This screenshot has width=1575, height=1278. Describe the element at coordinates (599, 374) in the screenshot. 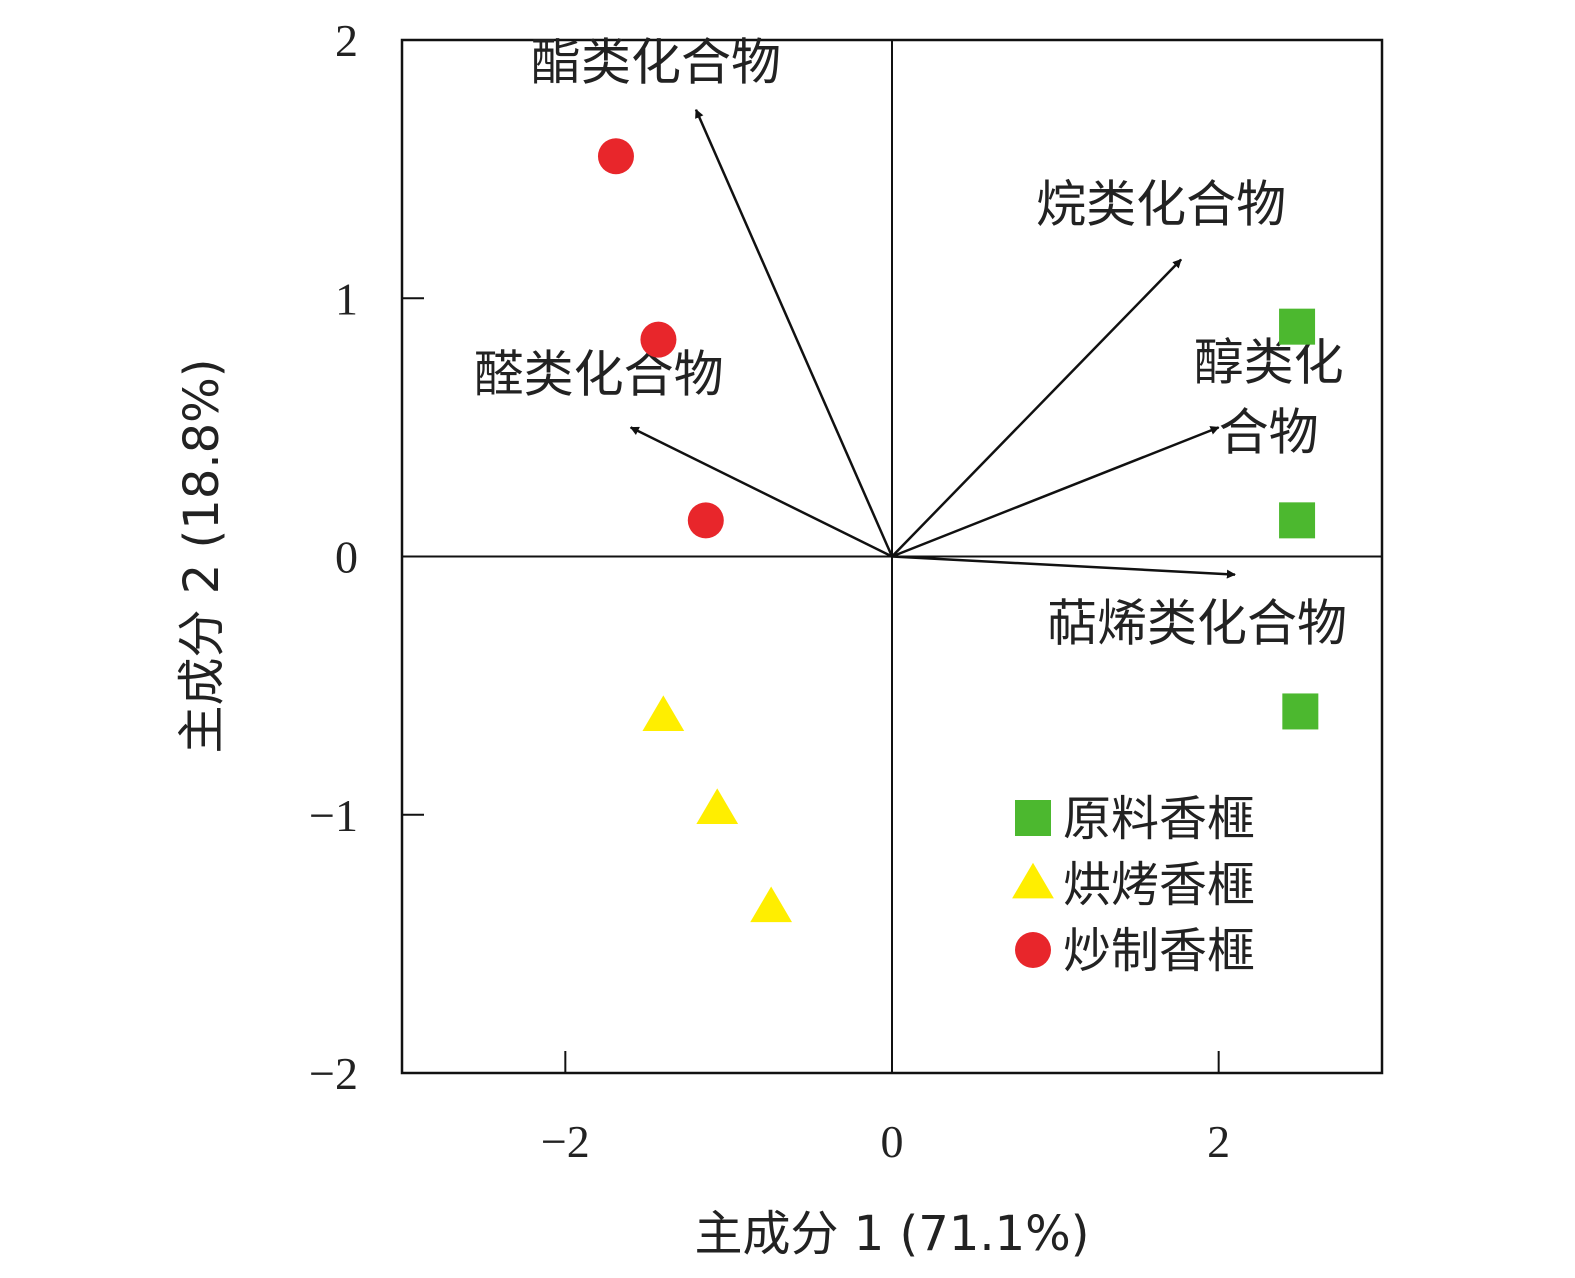

I see `loading-label: 醛类化合物` at that location.